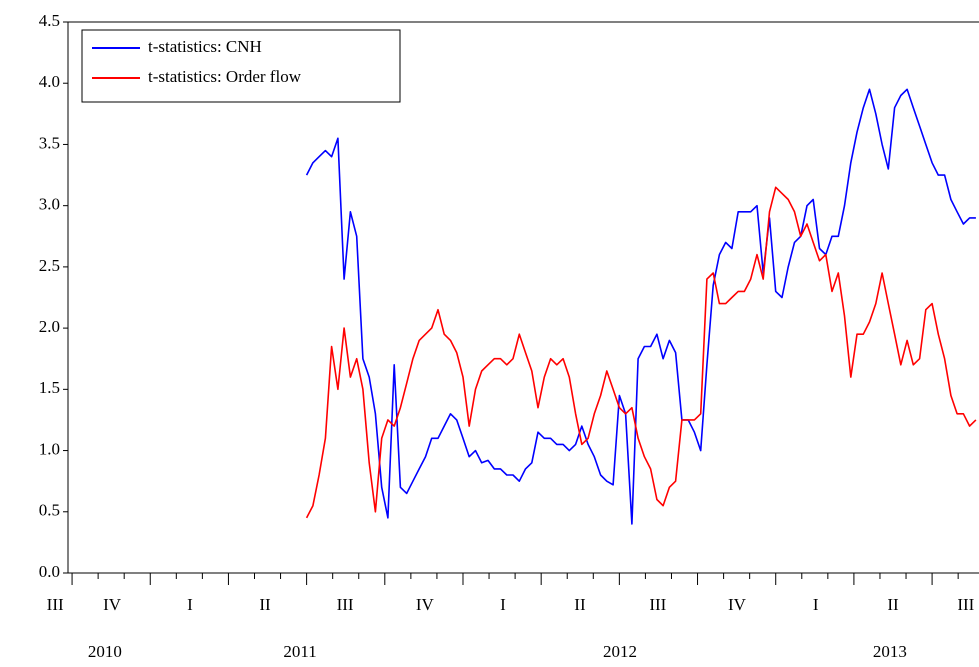 The image size is (979, 667). Describe the element at coordinates (890, 651) in the screenshot. I see `year-label: 2013` at that location.